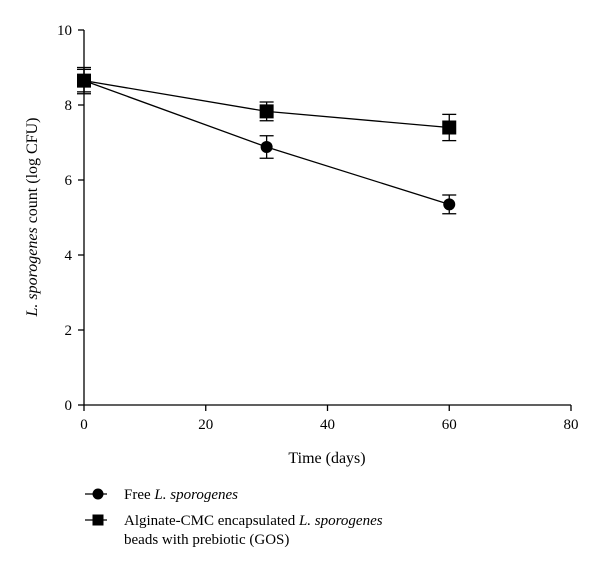  Describe the element at coordinates (139, 495) in the screenshot. I see `legend-label-free-plain: Free` at that location.